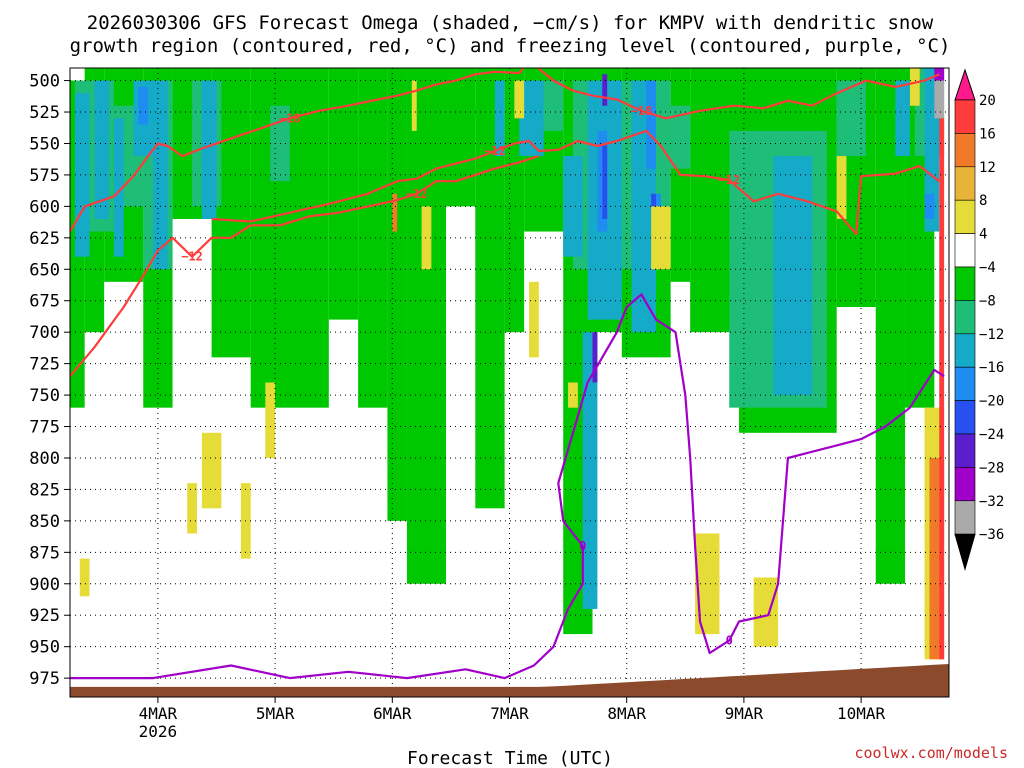 The height and width of the screenshot is (768, 1024). What do you see at coordinates (44, 616) in the screenshot?
I see `ytick-label-925: 925` at bounding box center [44, 616].